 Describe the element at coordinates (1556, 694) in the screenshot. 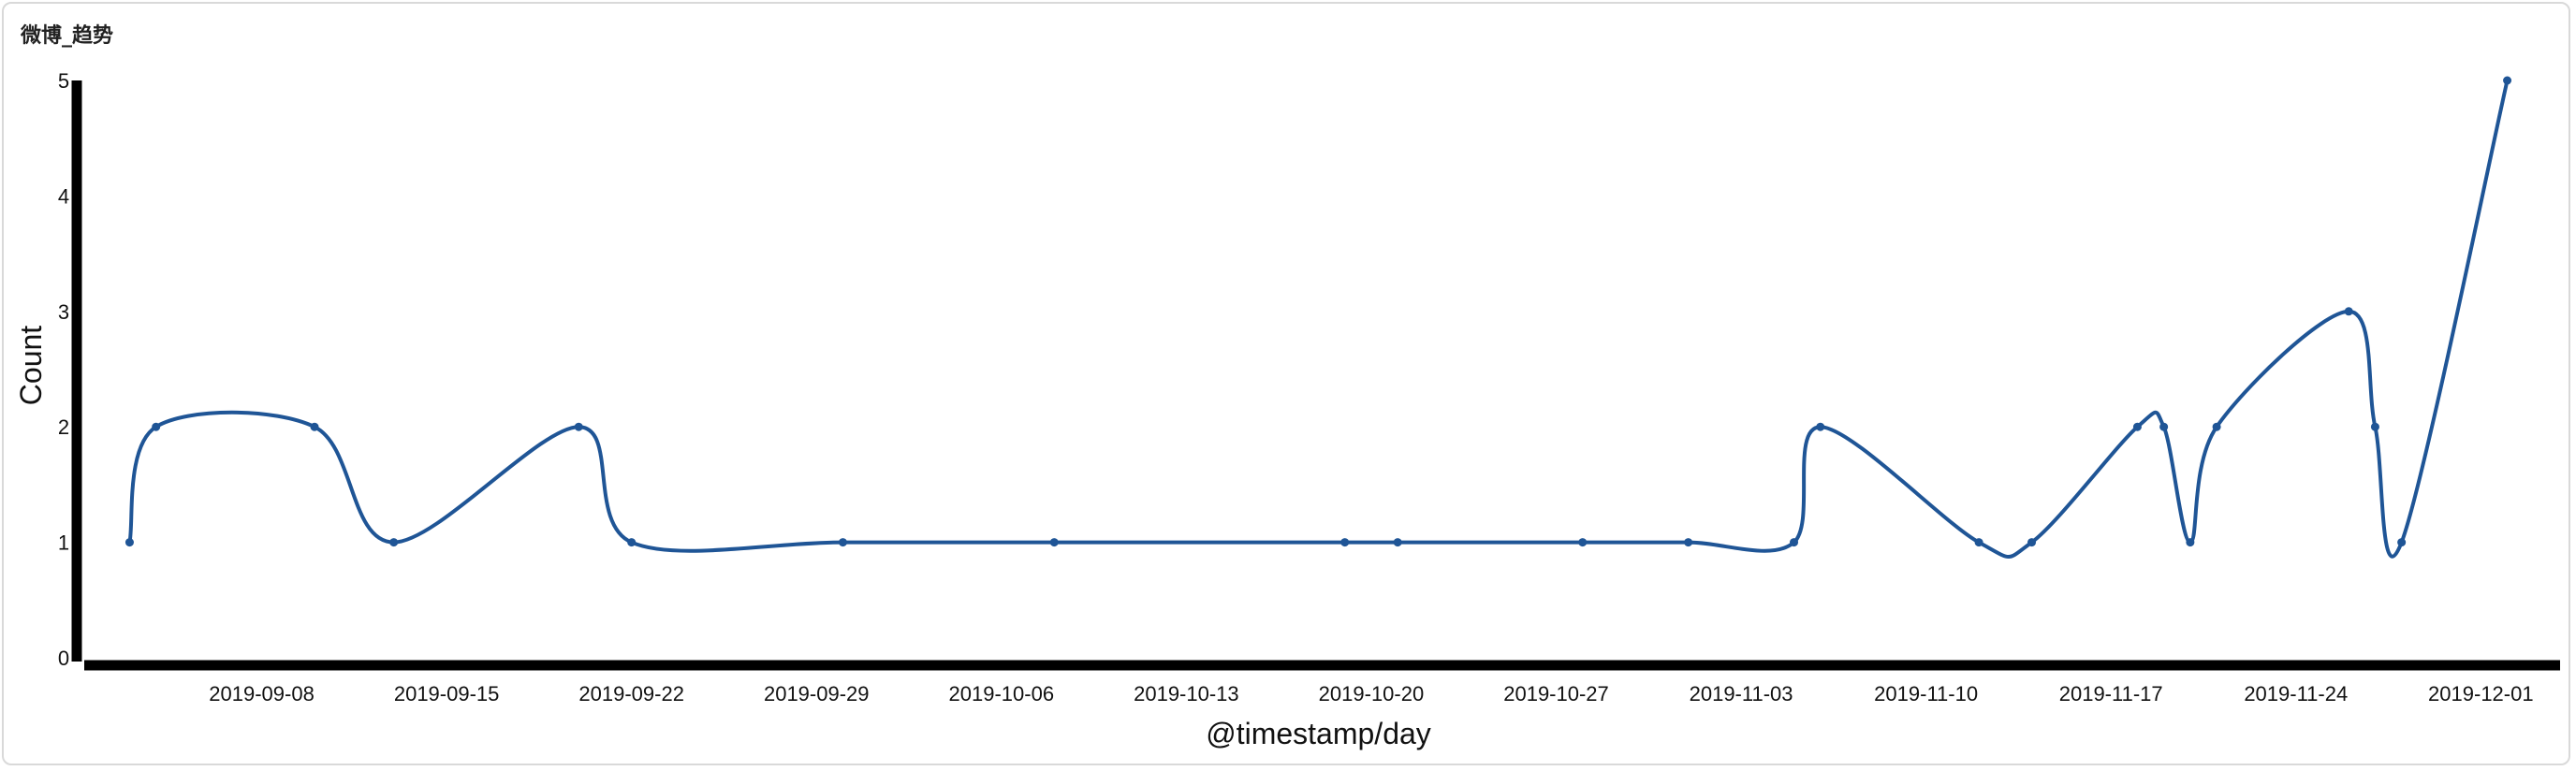

I see `x-tick-label: 2019-10-27` at that location.